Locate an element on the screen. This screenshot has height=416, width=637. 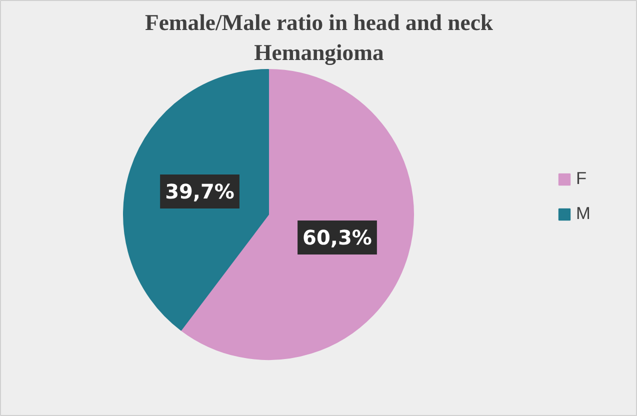
data-label: 60,3% is located at coordinates (337, 238).